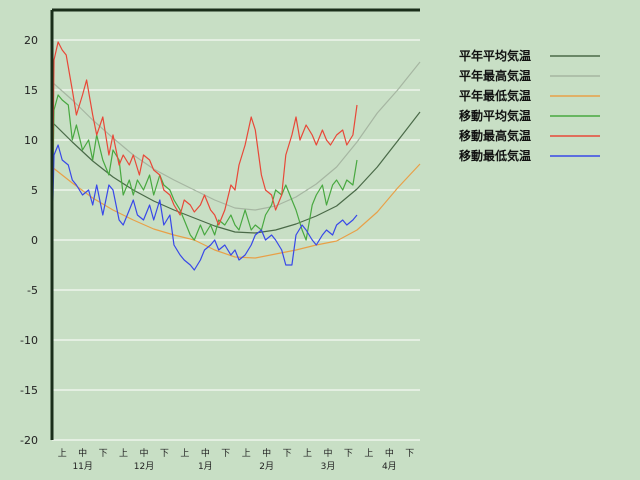  Describe the element at coordinates (29, 340) in the screenshot. I see `y-tick-label: -10` at that location.